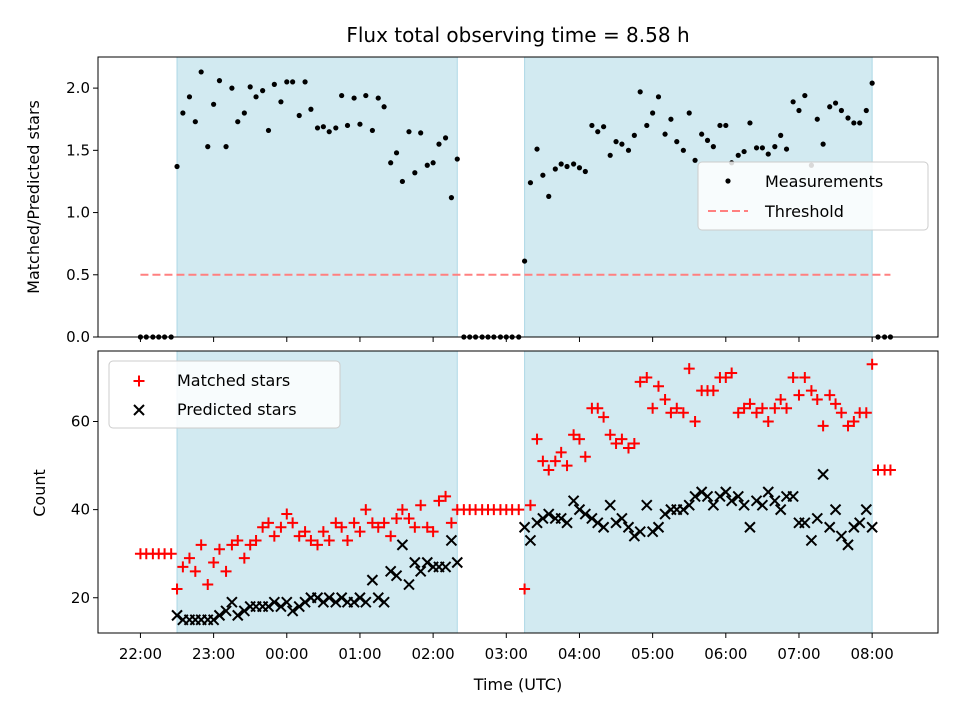  What do you see at coordinates (140, 654) in the screenshot?
I see `xtick-label: 22:00` at bounding box center [140, 654].